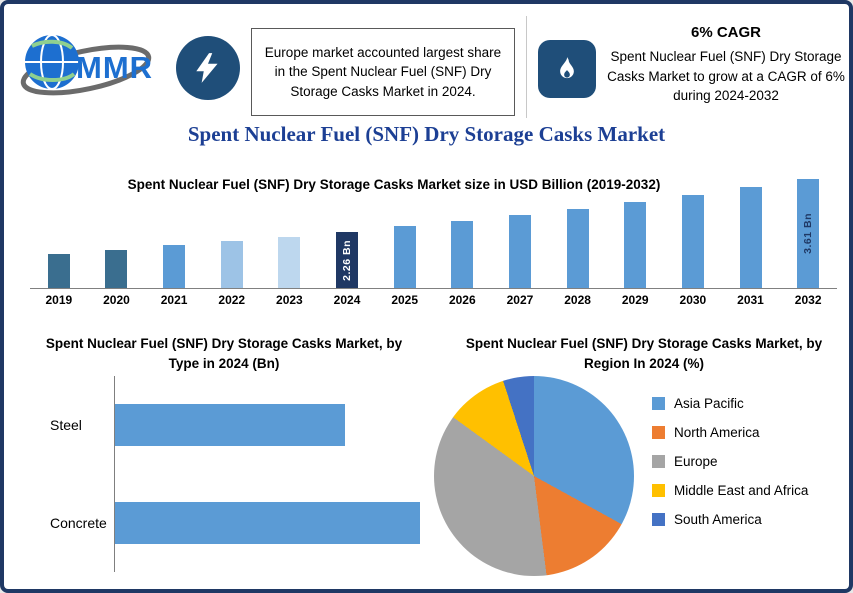  What do you see at coordinates (462, 300) in the screenshot?
I see `year-label-2026: 2026` at bounding box center [462, 300].